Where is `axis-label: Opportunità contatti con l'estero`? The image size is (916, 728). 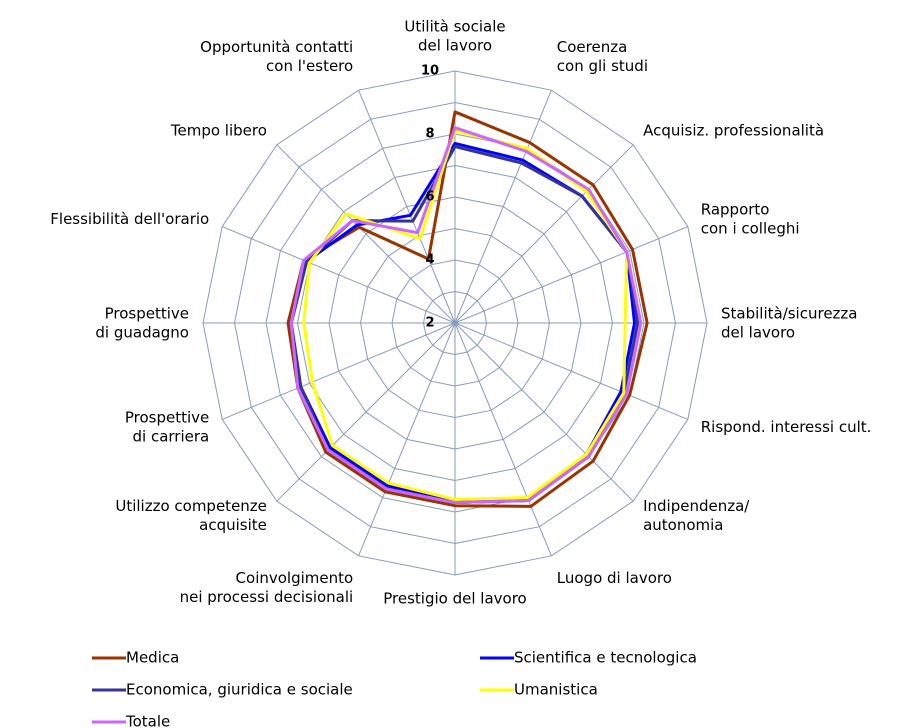
axis-label: Opportunità contatti con l'estero is located at coordinates (276, 56).